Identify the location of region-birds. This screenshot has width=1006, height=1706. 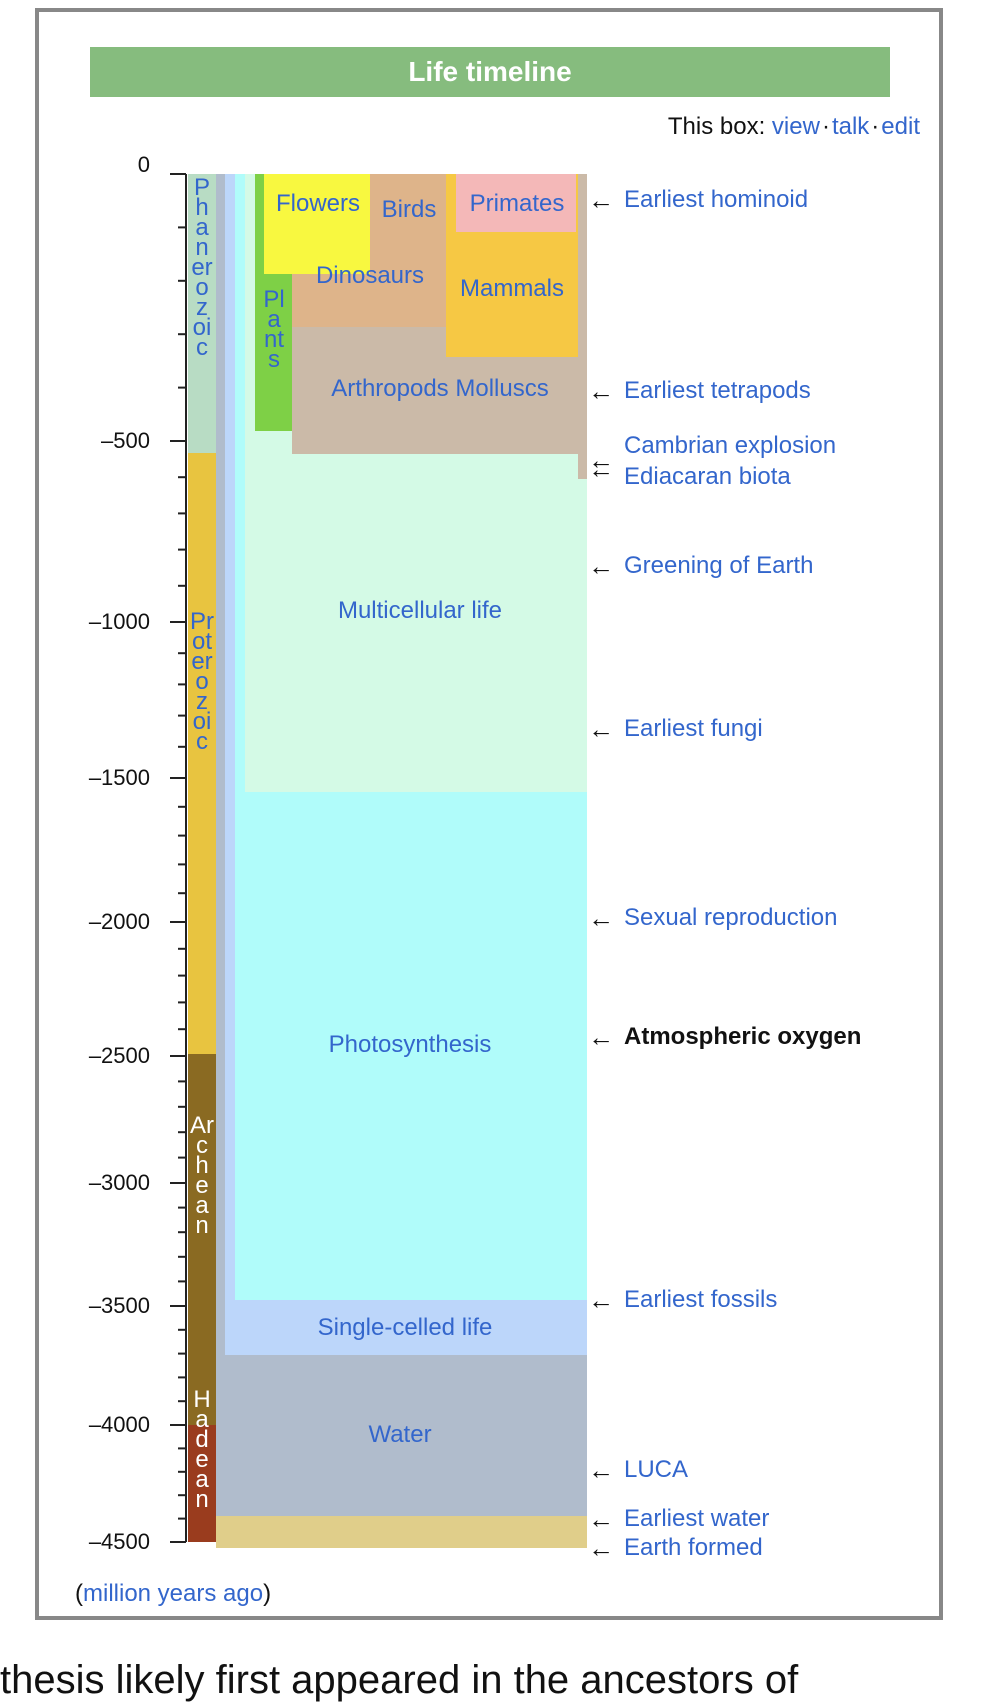
(408, 204).